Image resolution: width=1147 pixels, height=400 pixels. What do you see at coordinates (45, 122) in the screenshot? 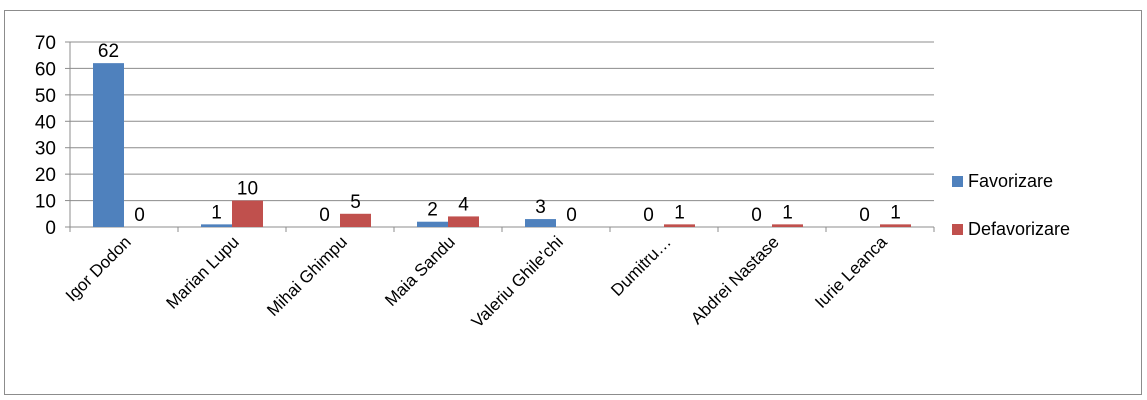
I see `y-tick-label: 40` at bounding box center [45, 122].